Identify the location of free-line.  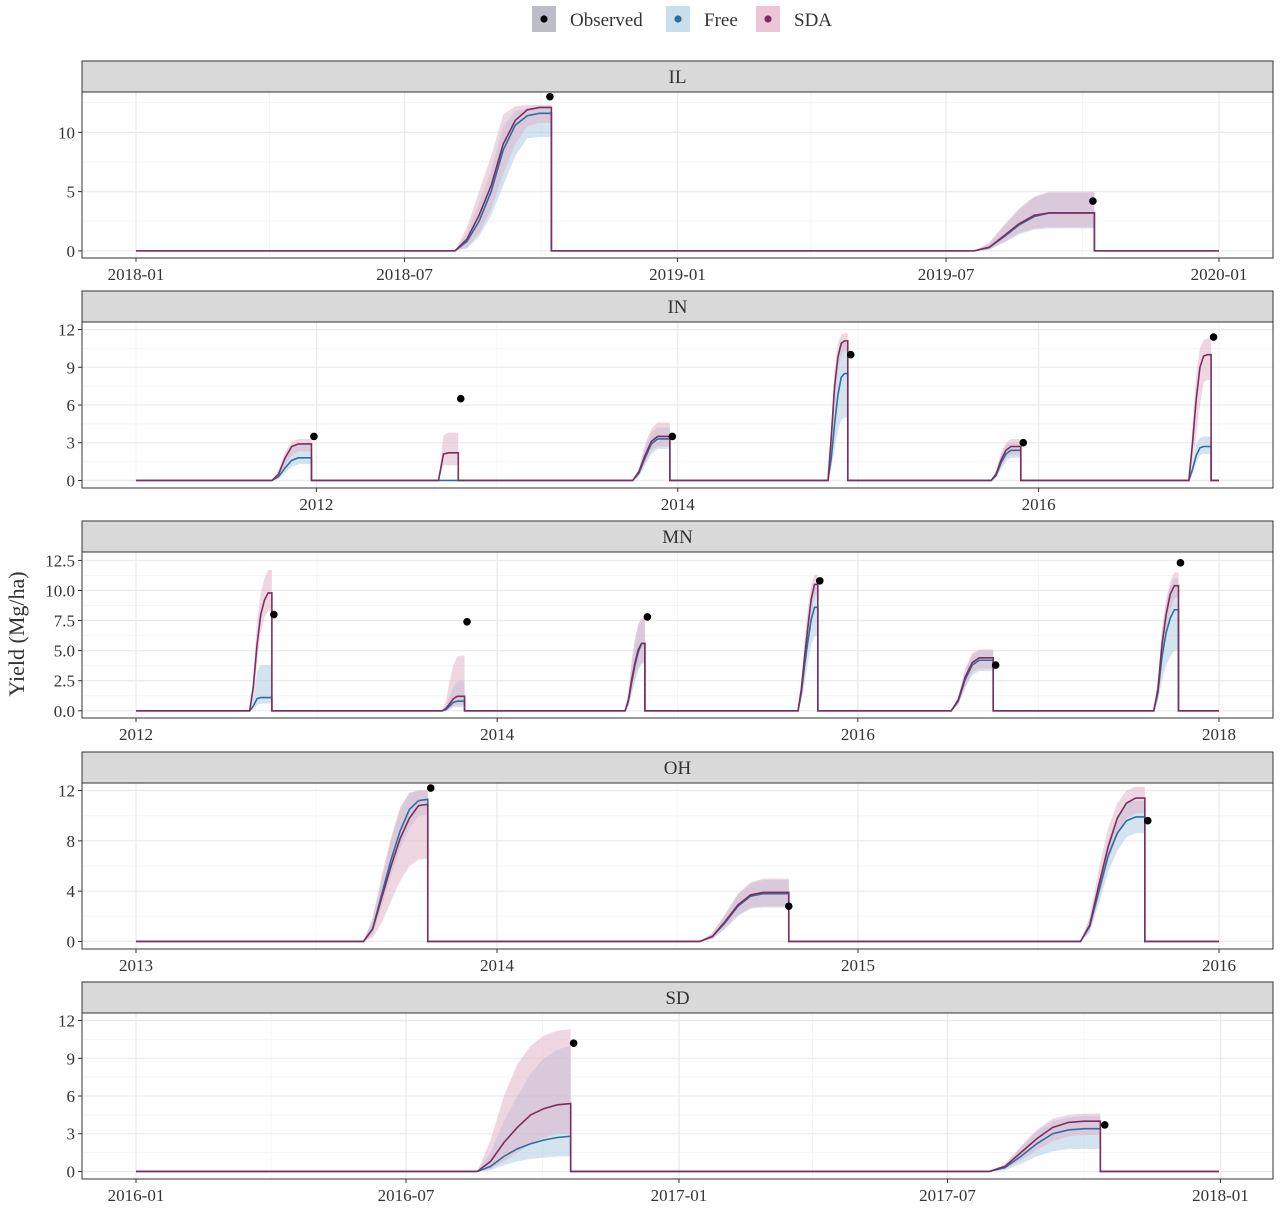
(677, 870).